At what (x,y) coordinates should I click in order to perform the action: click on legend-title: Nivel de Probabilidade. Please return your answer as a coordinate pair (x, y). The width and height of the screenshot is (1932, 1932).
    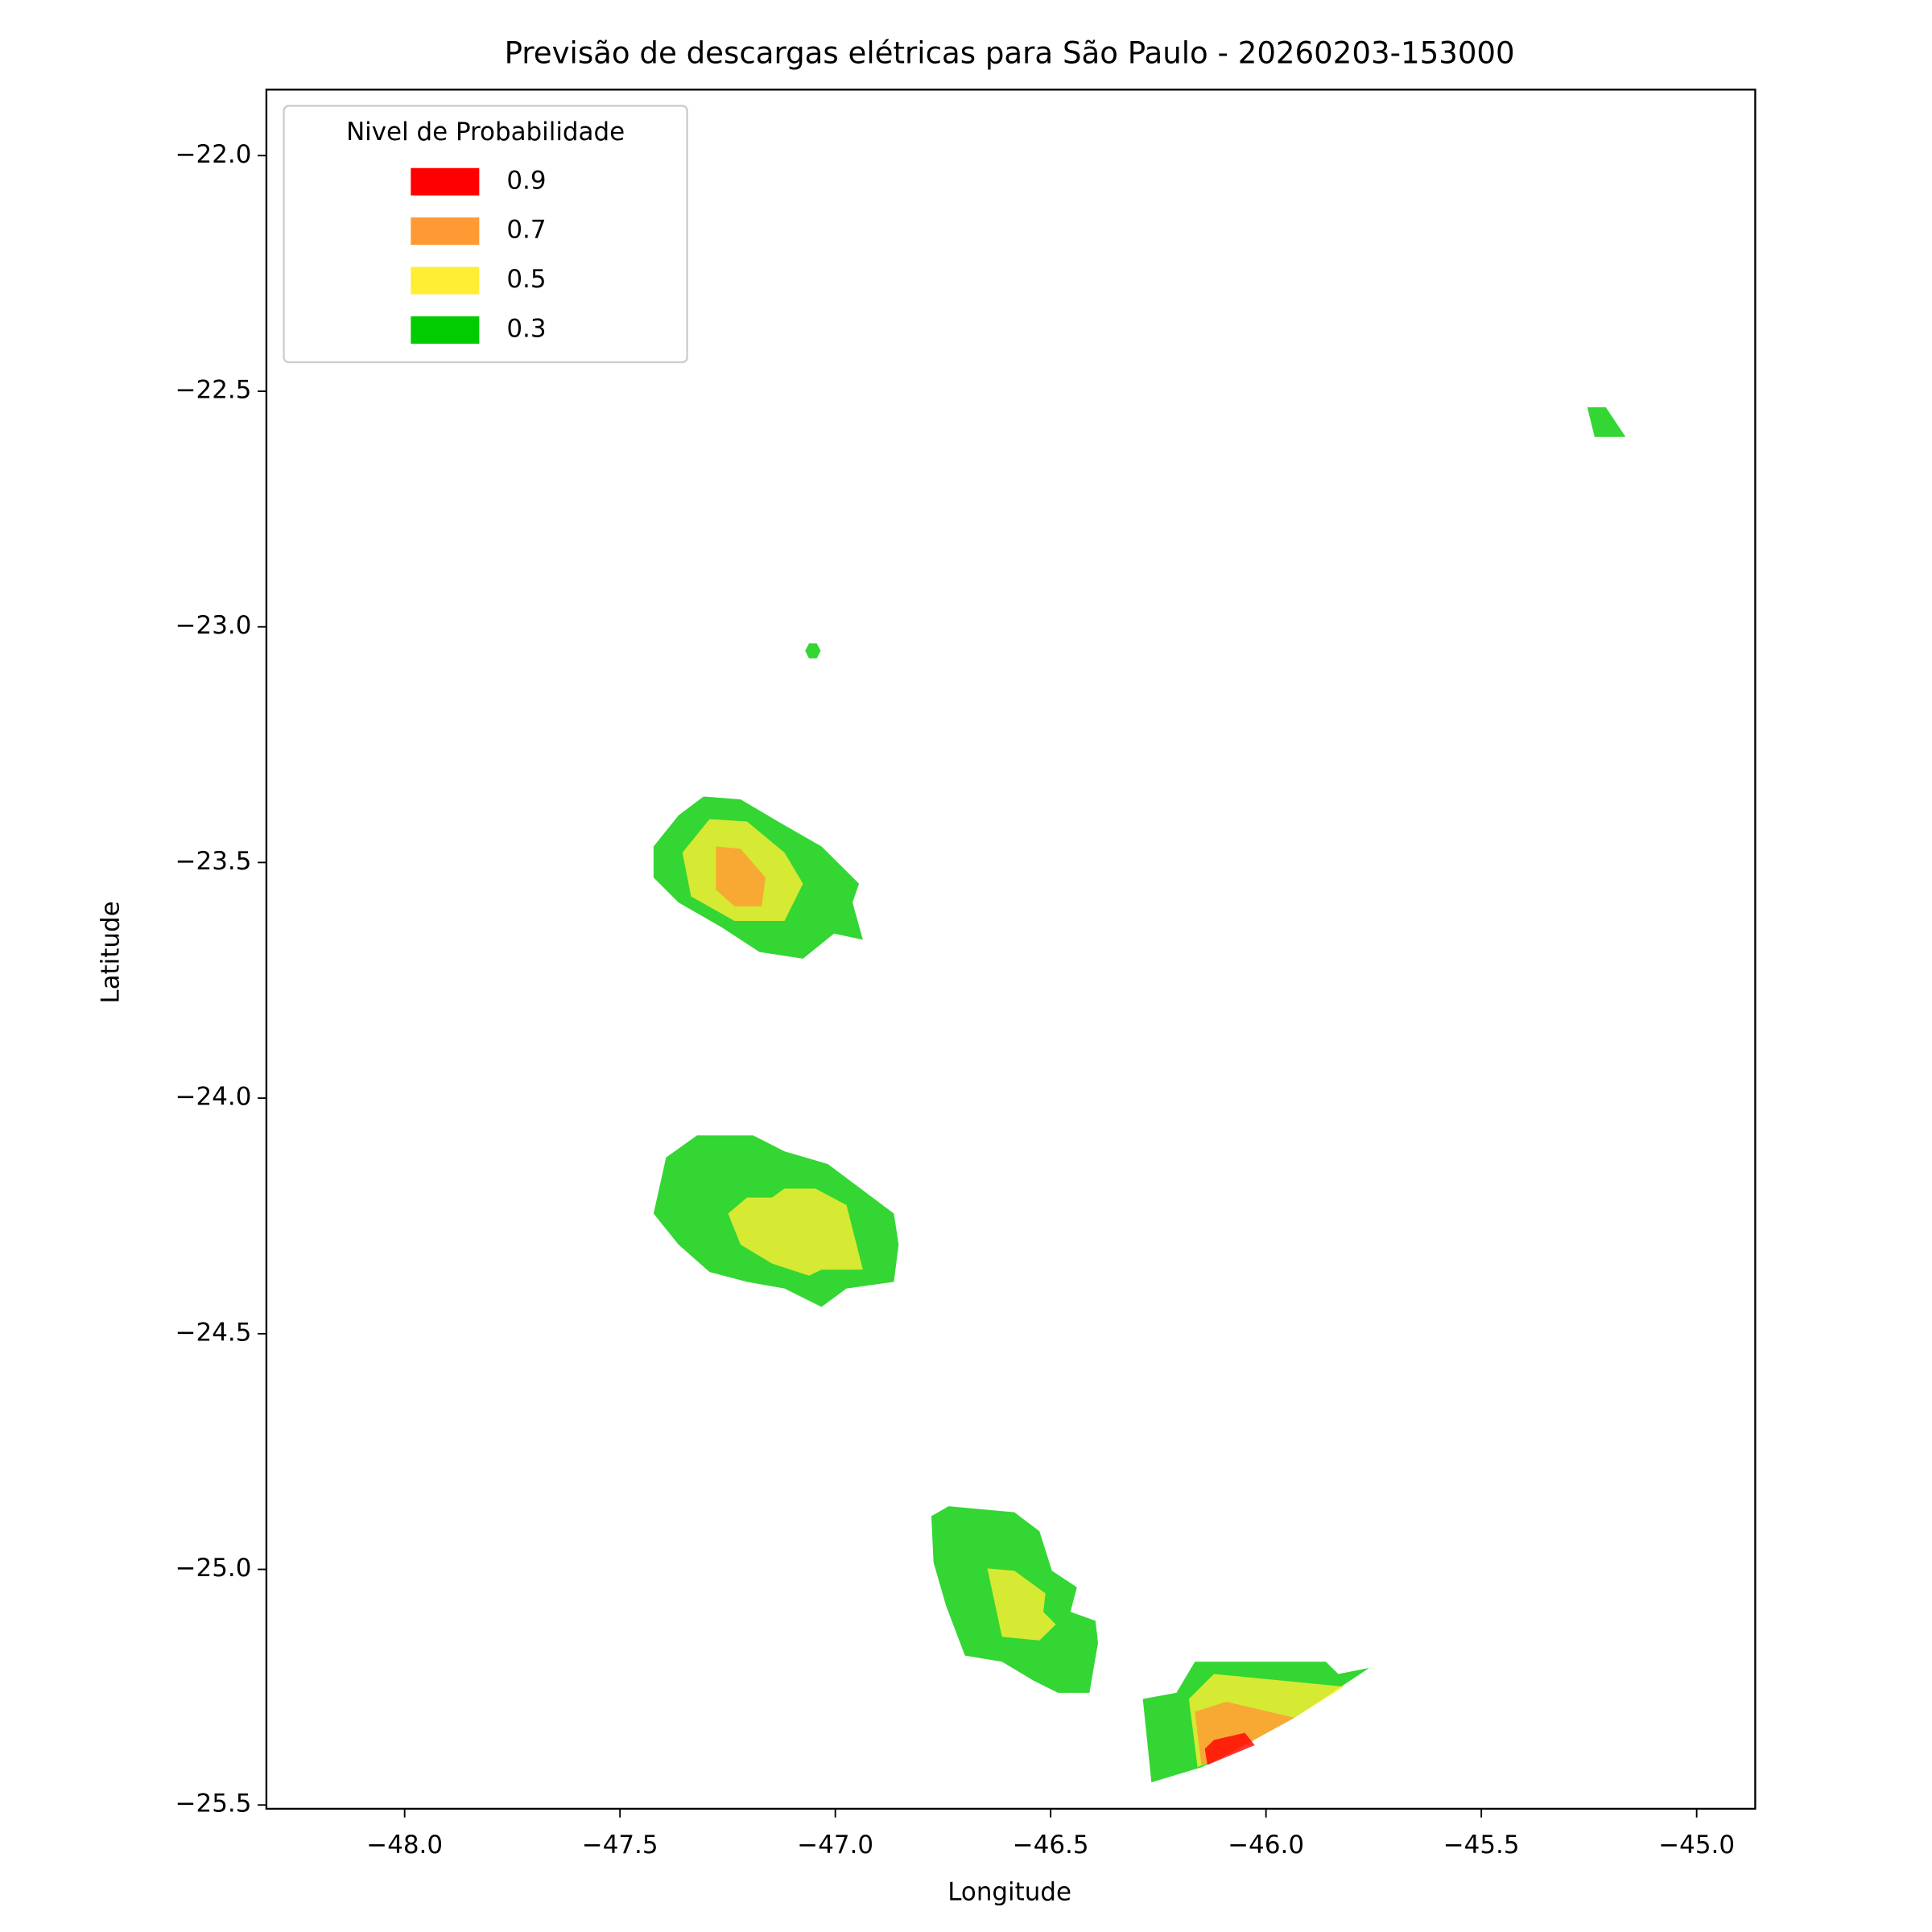
    Looking at the image, I should click on (485, 132).